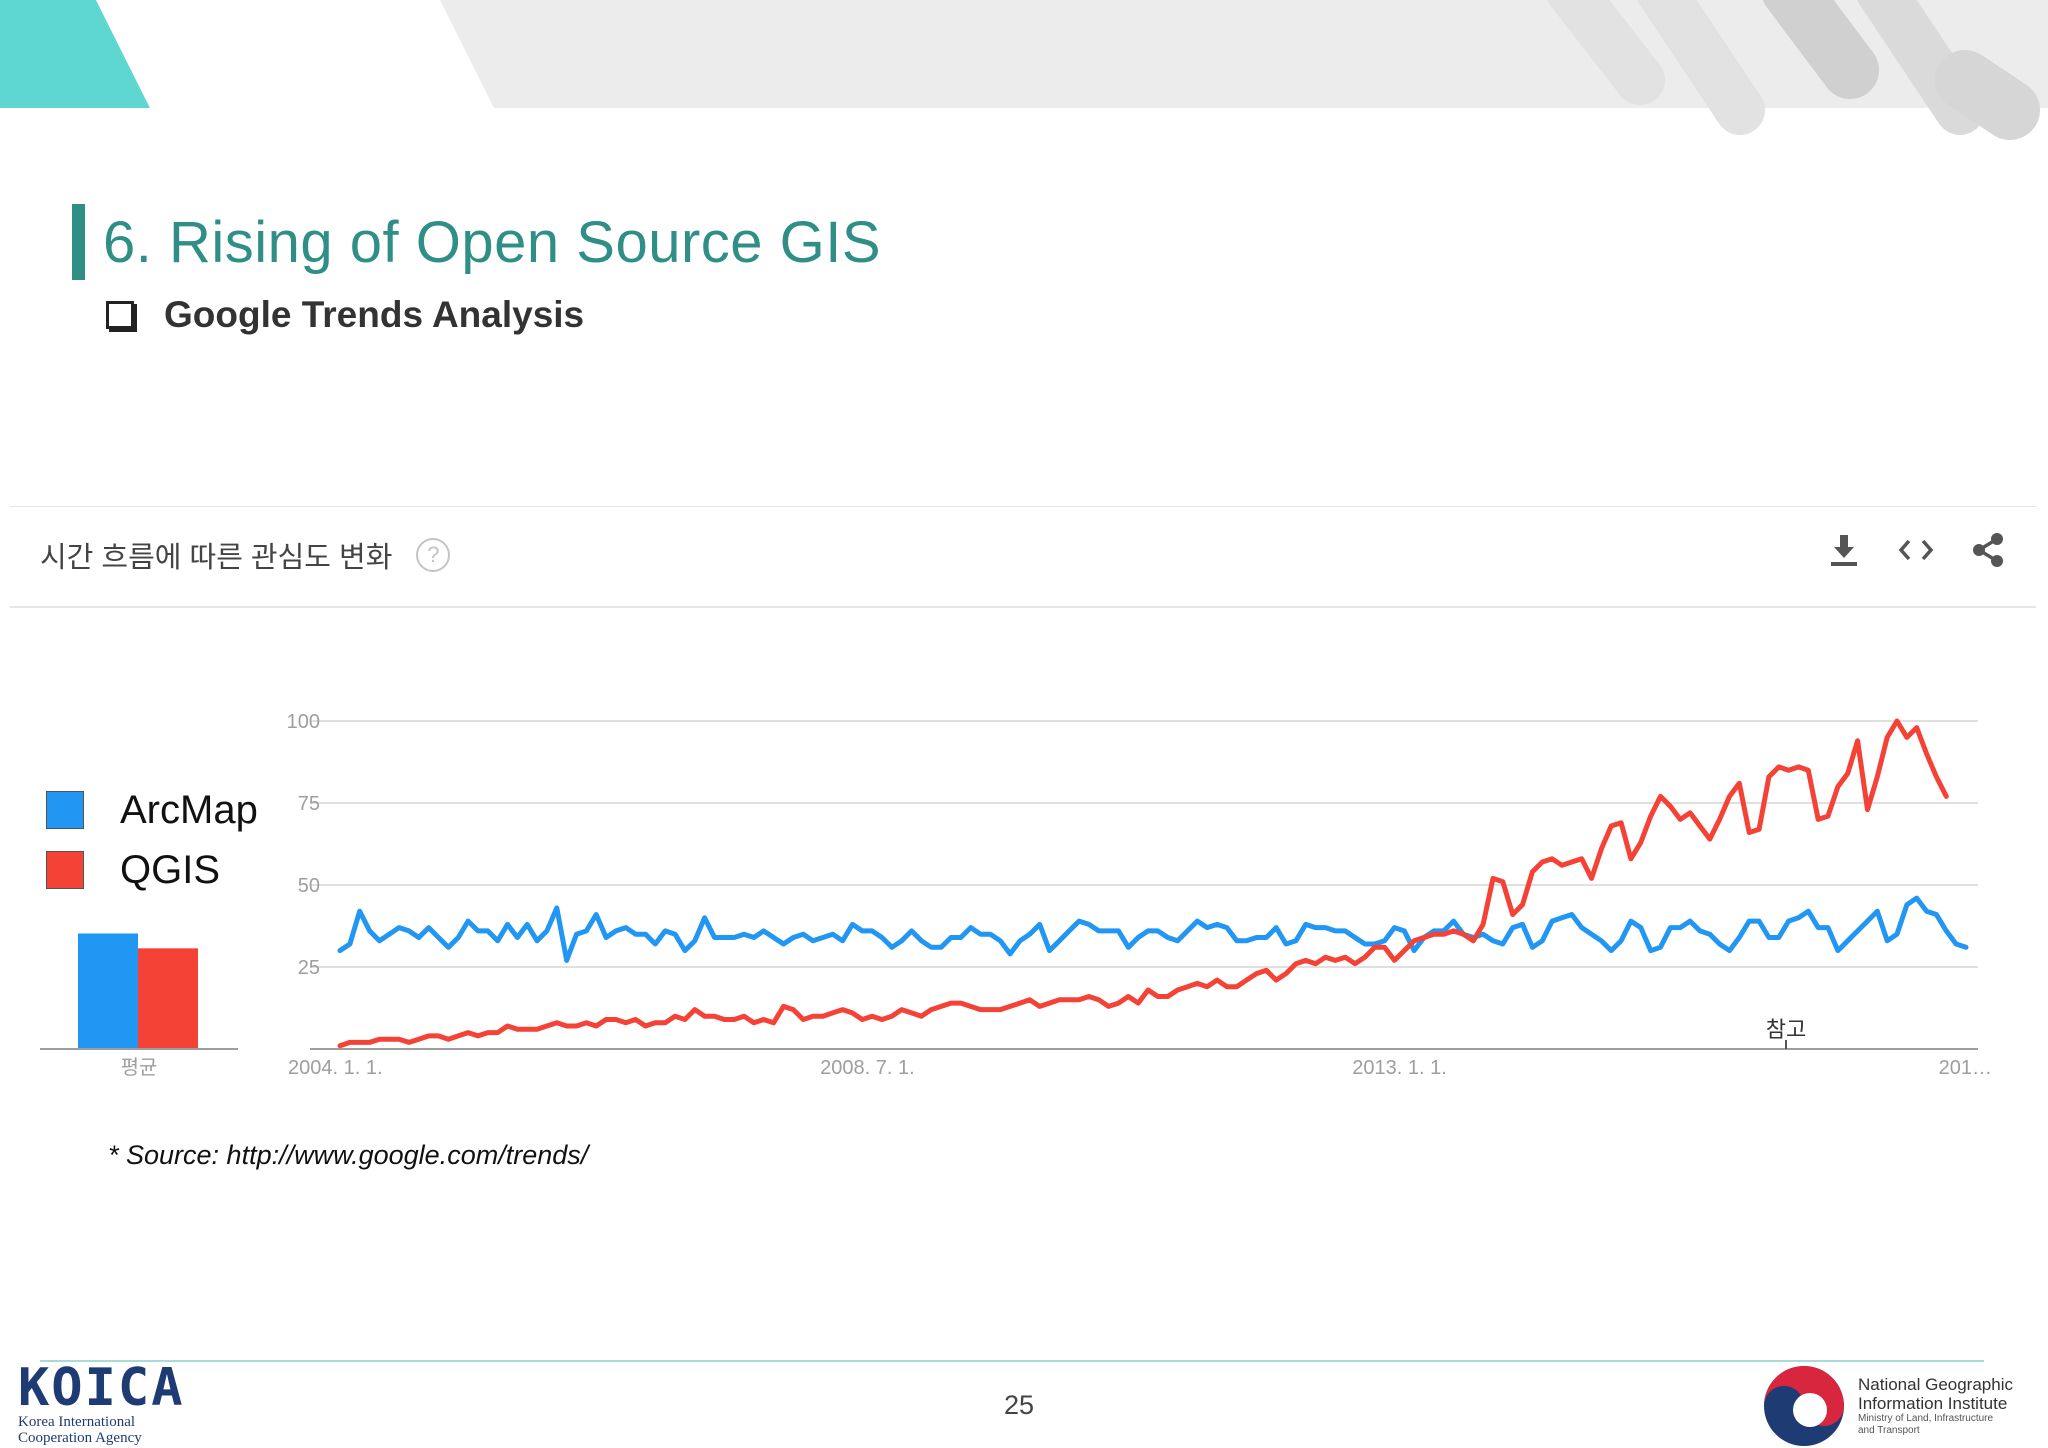 This screenshot has height=1448, width=2048. I want to click on y-tick-label: 50, so click(309, 886).